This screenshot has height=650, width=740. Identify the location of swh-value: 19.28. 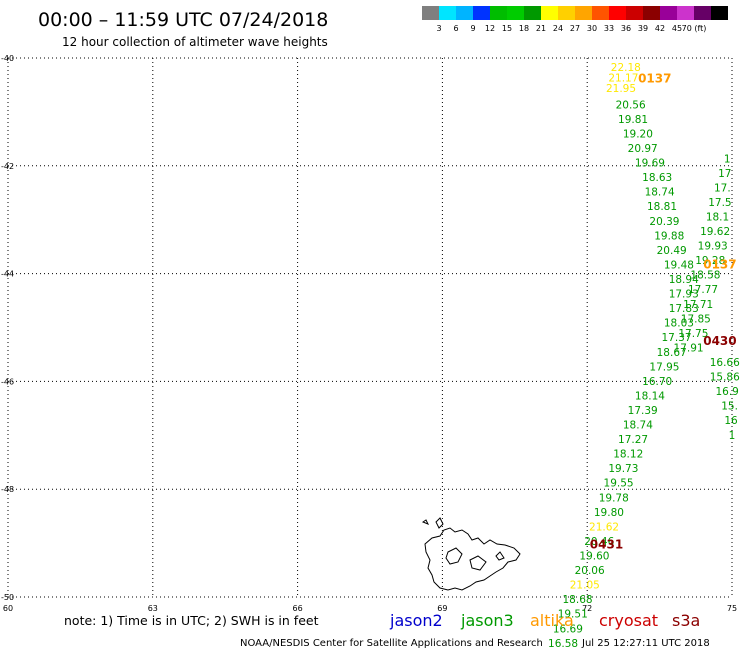
(710, 261).